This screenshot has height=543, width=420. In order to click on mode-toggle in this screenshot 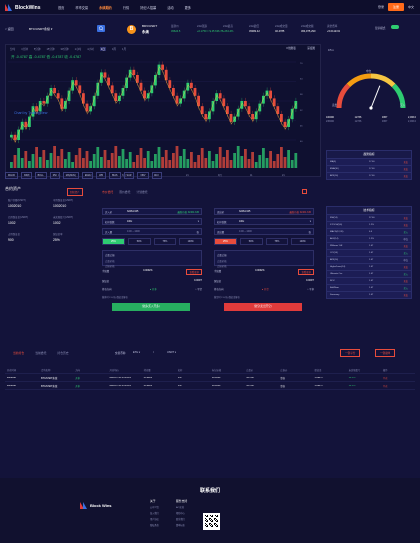, I will do `click(395, 27)`.